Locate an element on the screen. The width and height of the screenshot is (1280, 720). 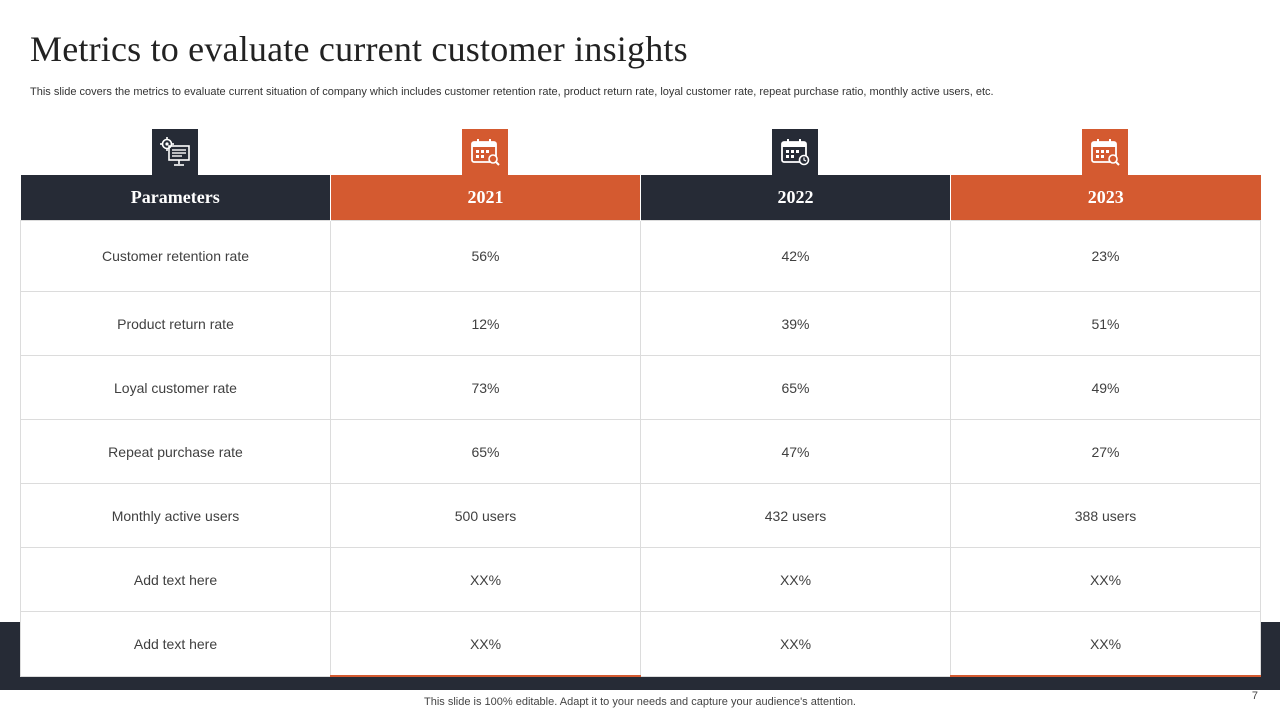
header-2022: 2022 is located at coordinates (795, 198).